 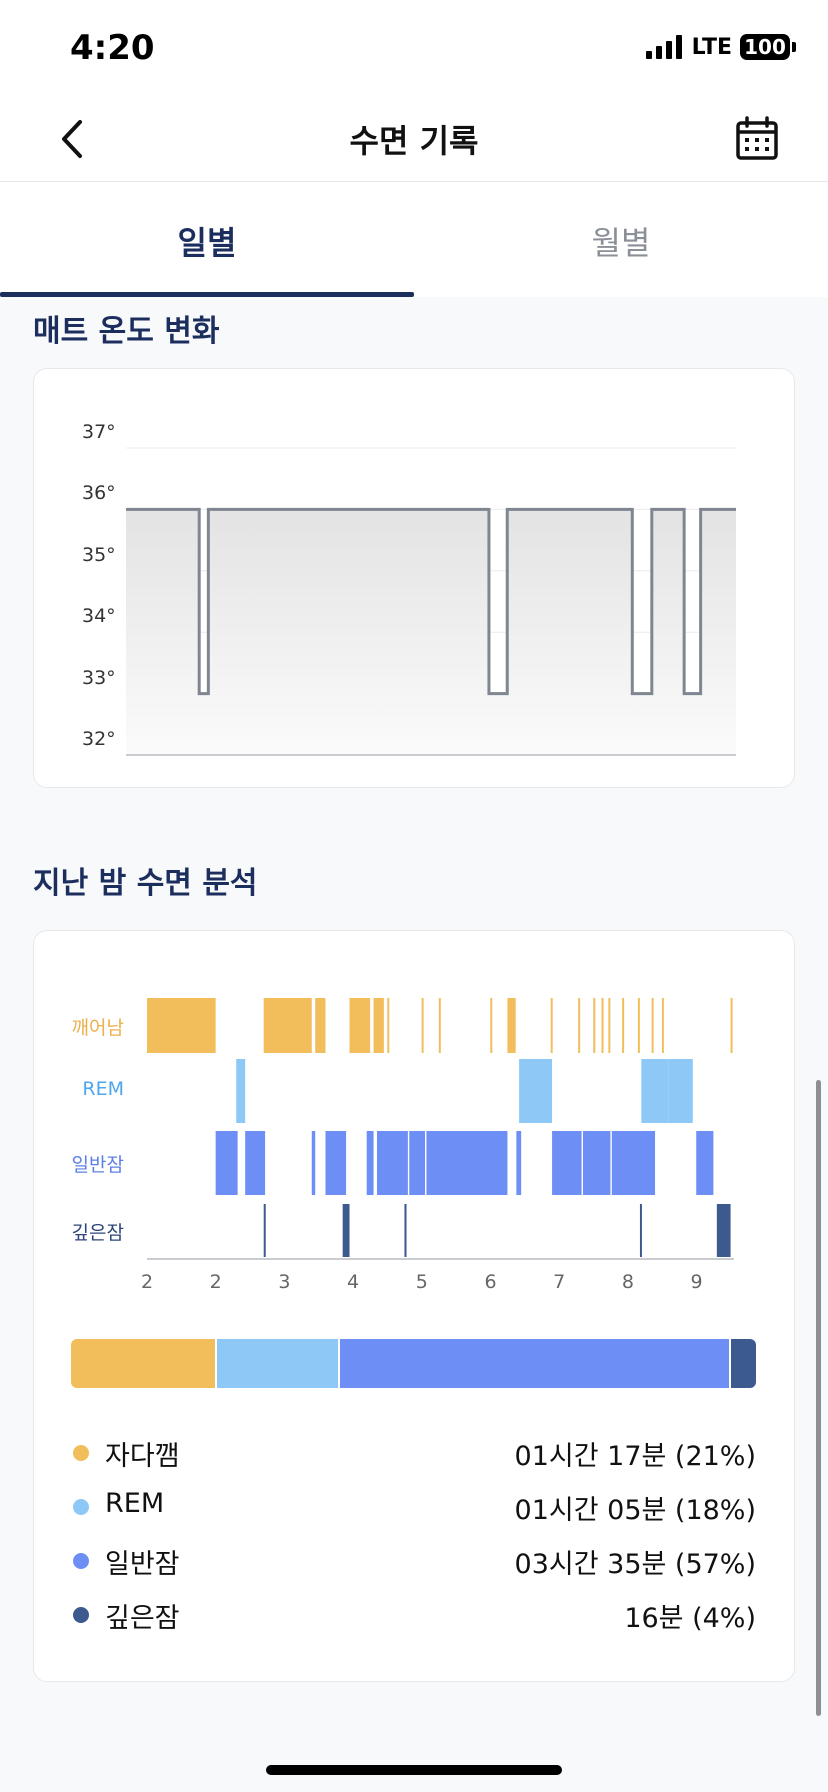 I want to click on x-tick-label: 5, so click(x=421, y=1282).